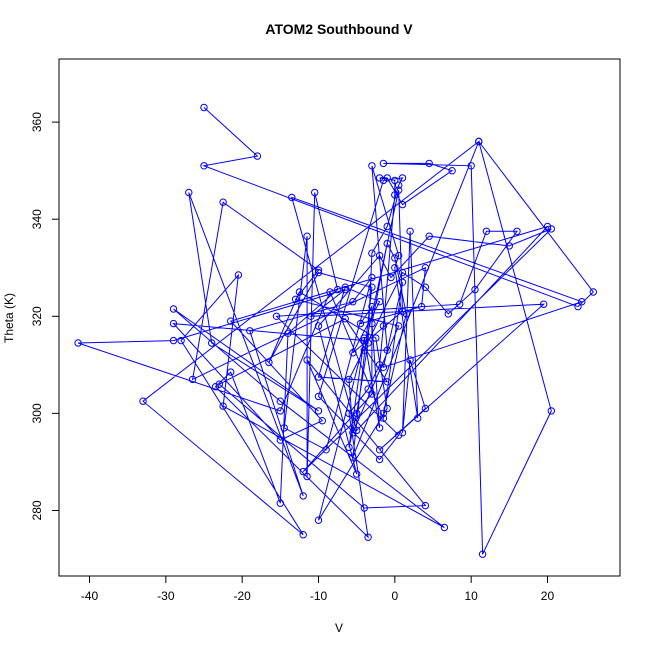  Describe the element at coordinates (45, 316) in the screenshot. I see `y-axis: 280 300 320 340 360` at that location.